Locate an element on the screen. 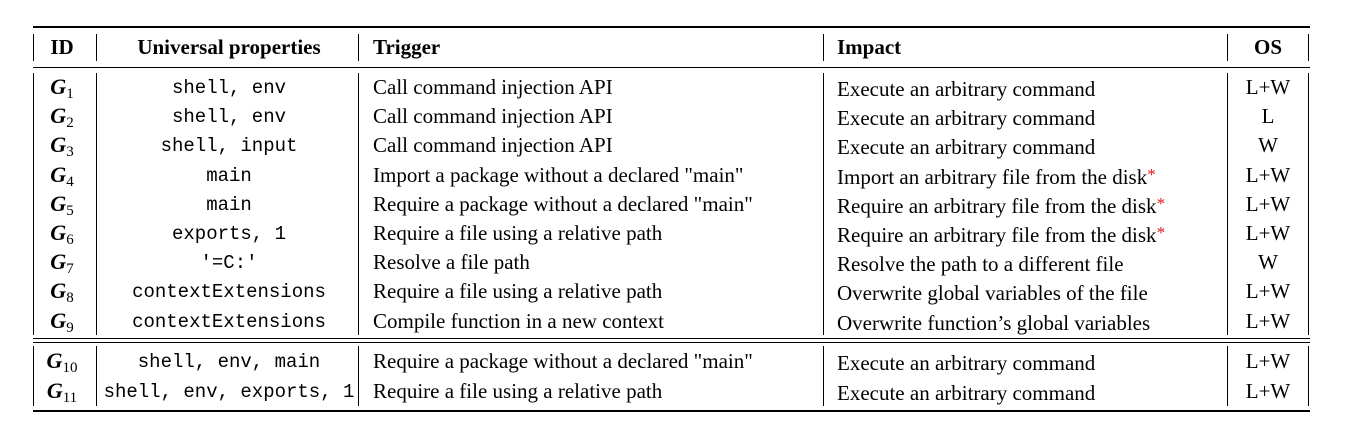 This screenshot has height=434, width=1364. row-universal-properties: shell, input is located at coordinates (229, 146).